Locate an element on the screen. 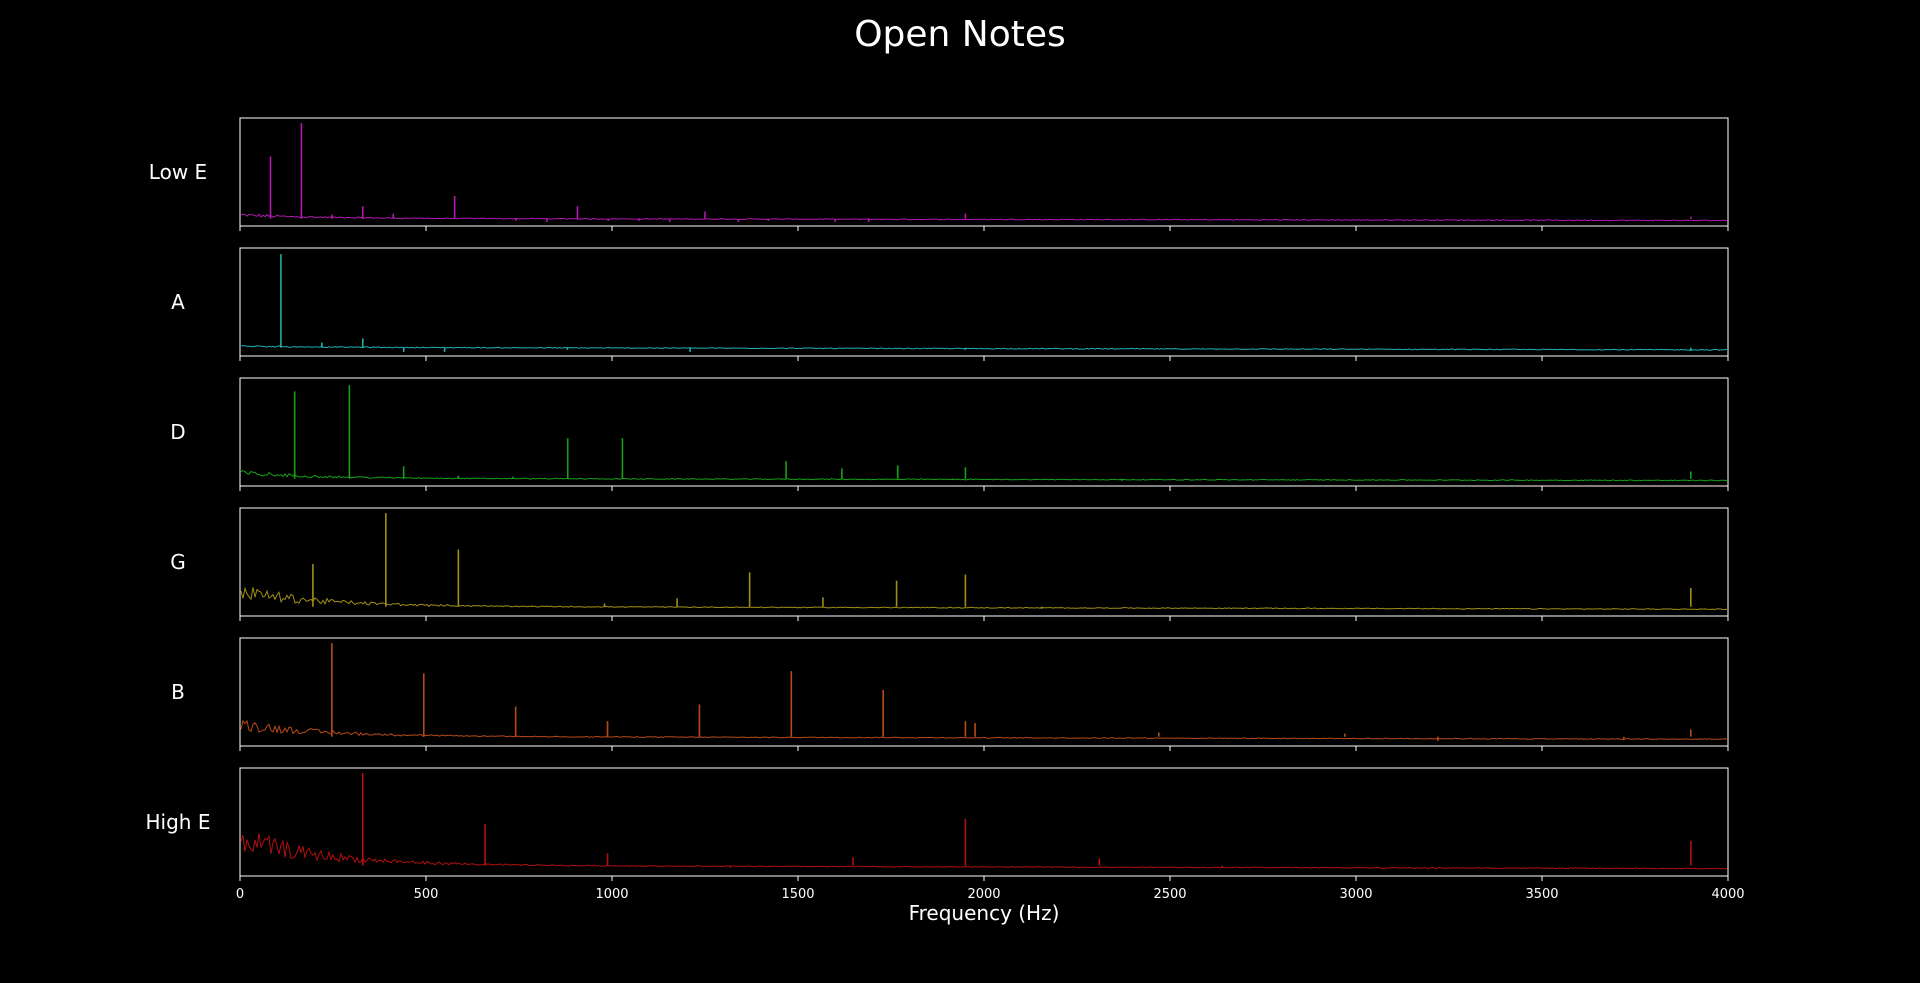 The image size is (1920, 983). x-axis-label: Frequency (Hz) is located at coordinates (984, 913).